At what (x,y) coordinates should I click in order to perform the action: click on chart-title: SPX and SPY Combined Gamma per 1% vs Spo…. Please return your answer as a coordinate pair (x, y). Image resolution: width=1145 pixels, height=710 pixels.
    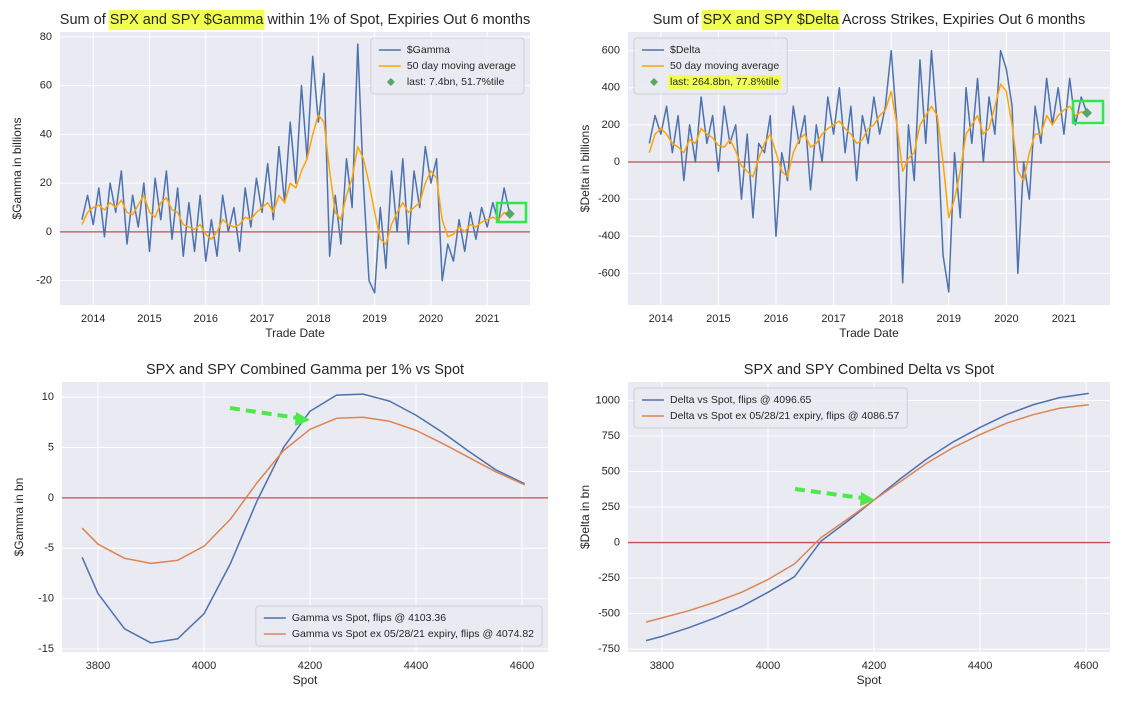
    Looking at the image, I should click on (305, 370).